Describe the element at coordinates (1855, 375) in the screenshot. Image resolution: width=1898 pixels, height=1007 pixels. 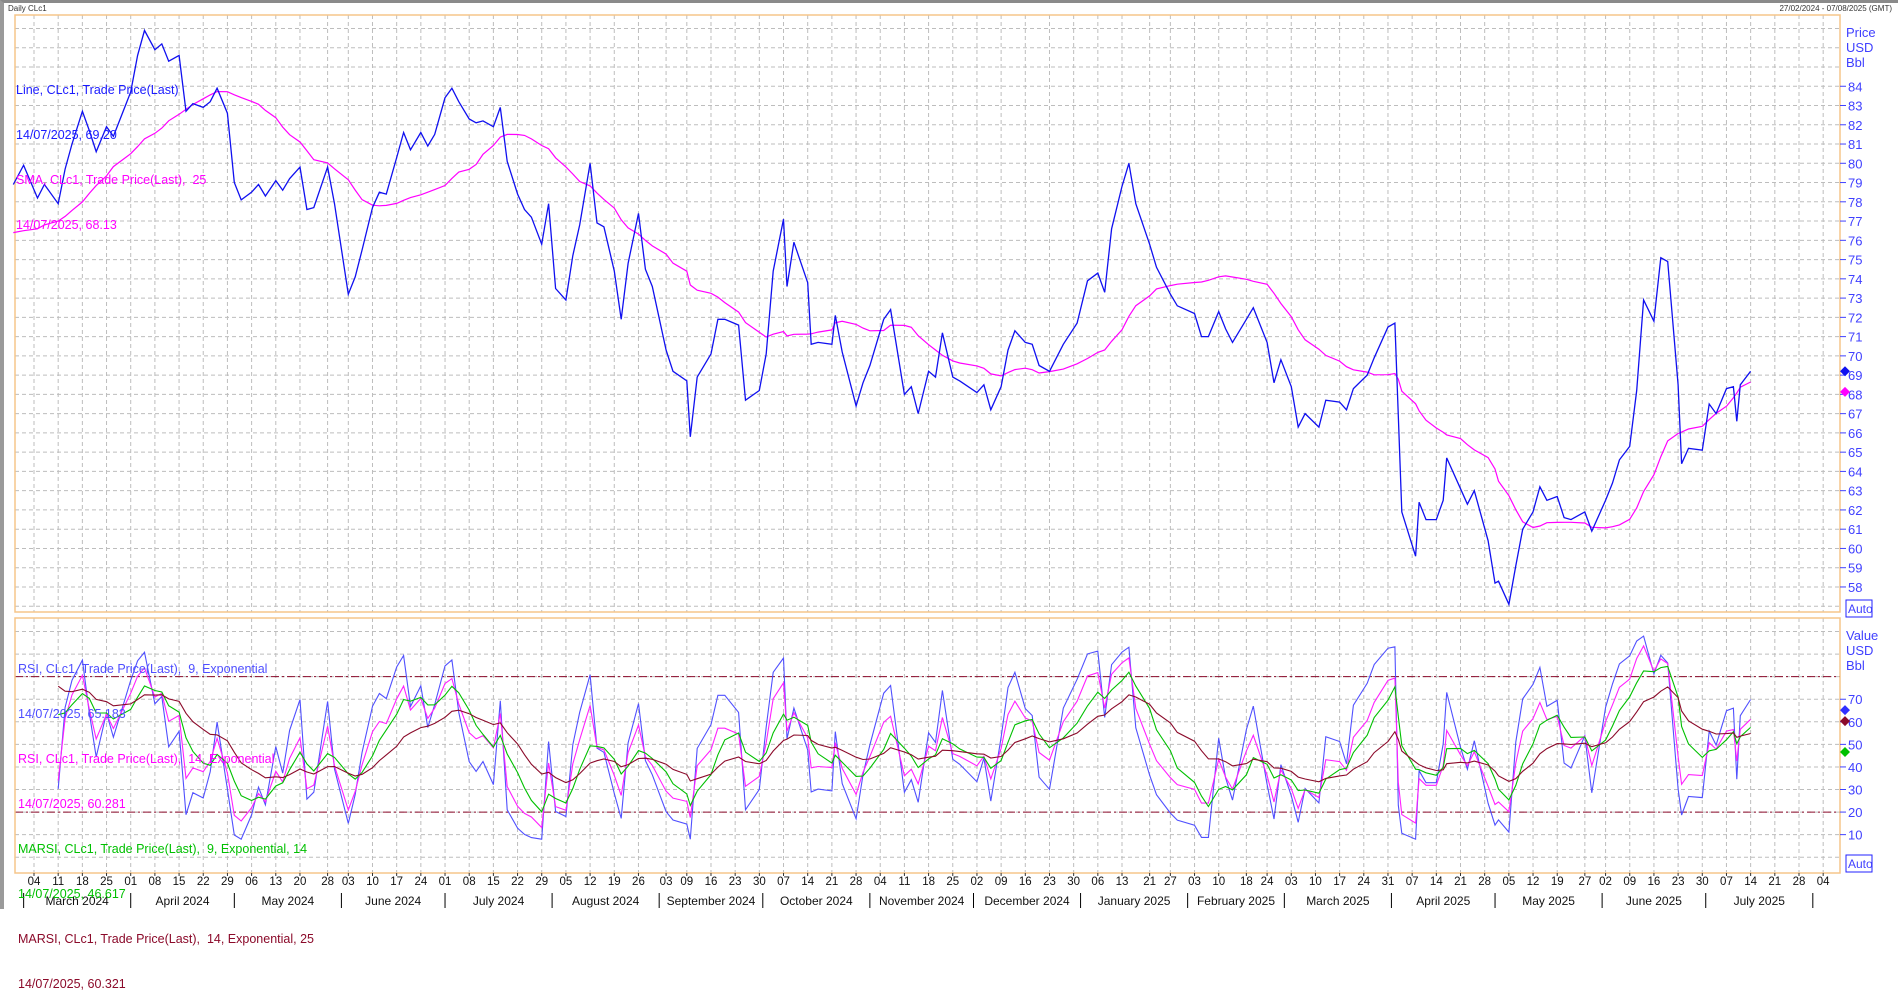
I see `y-tick-label: 69` at that location.